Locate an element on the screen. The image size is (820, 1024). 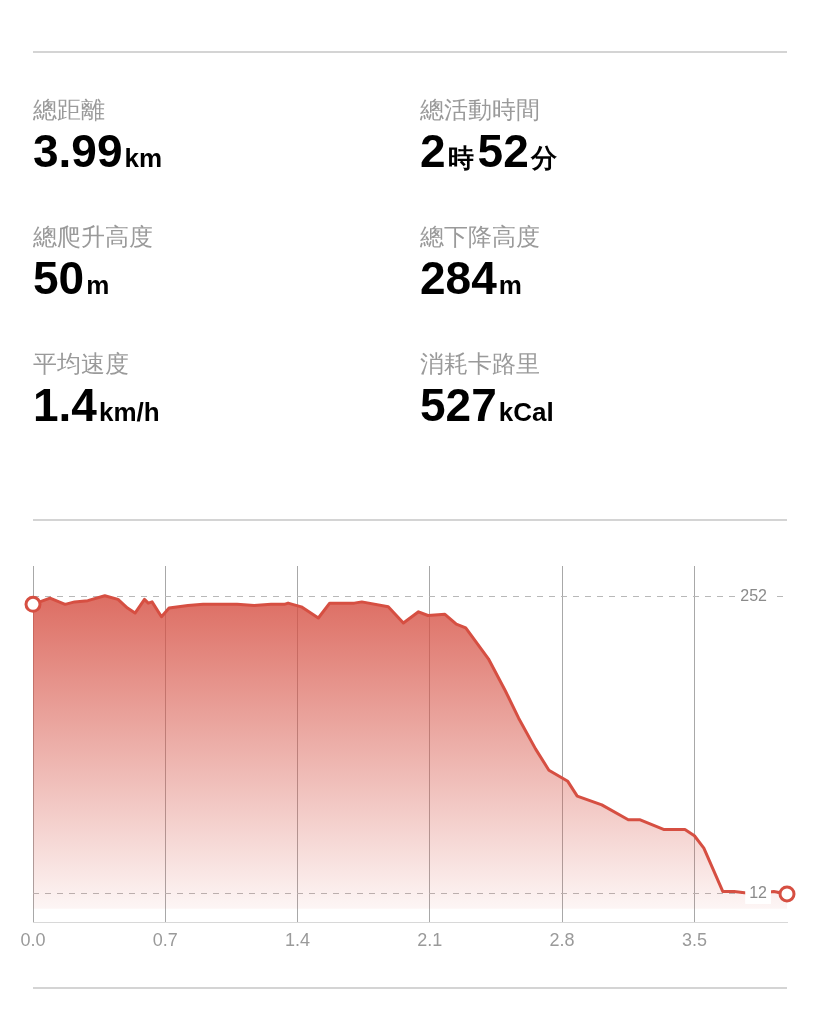
x-tick-label: 3.5 is located at coordinates (694, 940).